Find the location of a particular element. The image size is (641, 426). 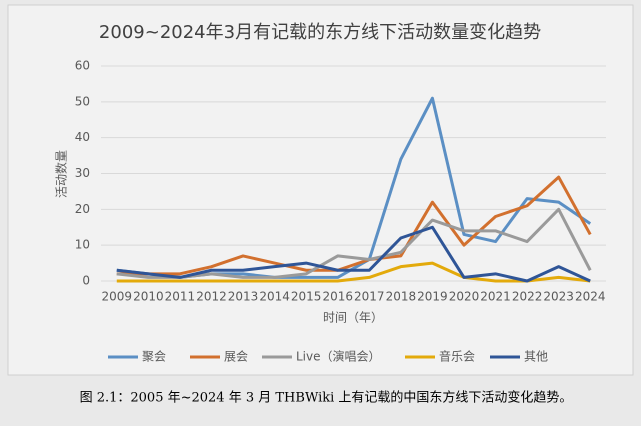

x-tick-label: 2010 is located at coordinates (148, 297).